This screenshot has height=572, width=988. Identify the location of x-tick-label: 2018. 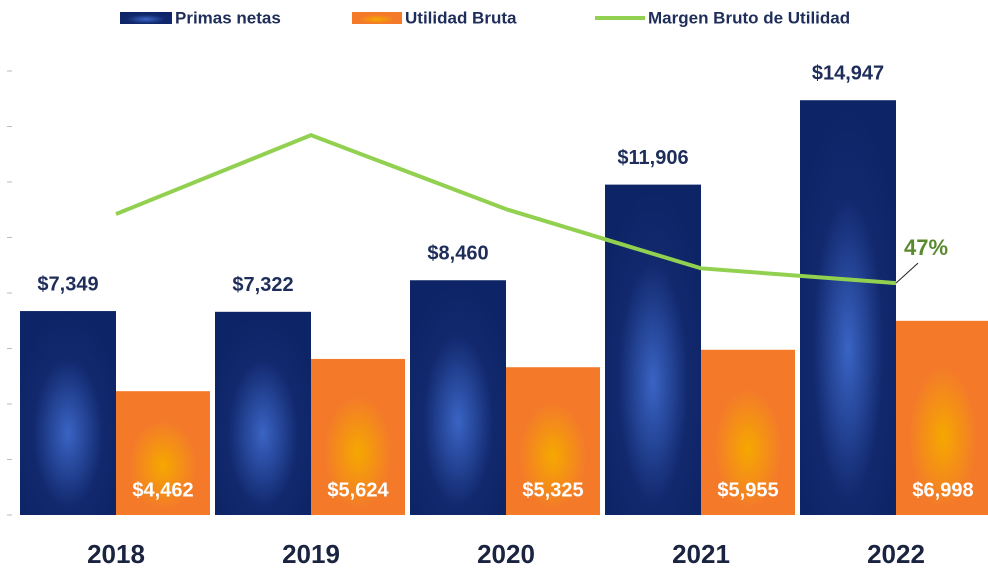
(116, 554).